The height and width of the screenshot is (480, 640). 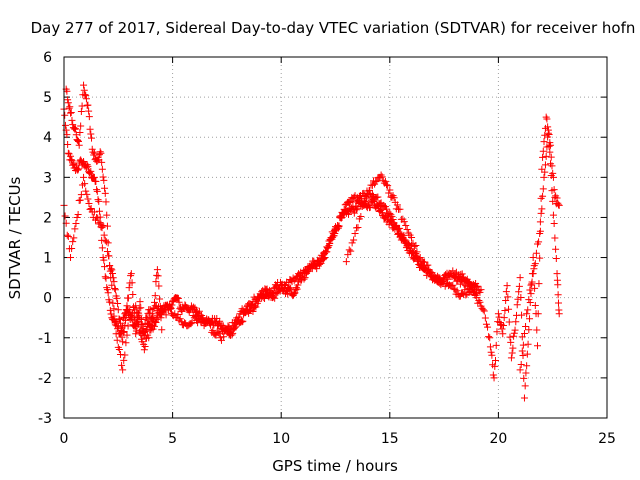 I want to click on y-tick-label: 2, so click(x=47, y=218).